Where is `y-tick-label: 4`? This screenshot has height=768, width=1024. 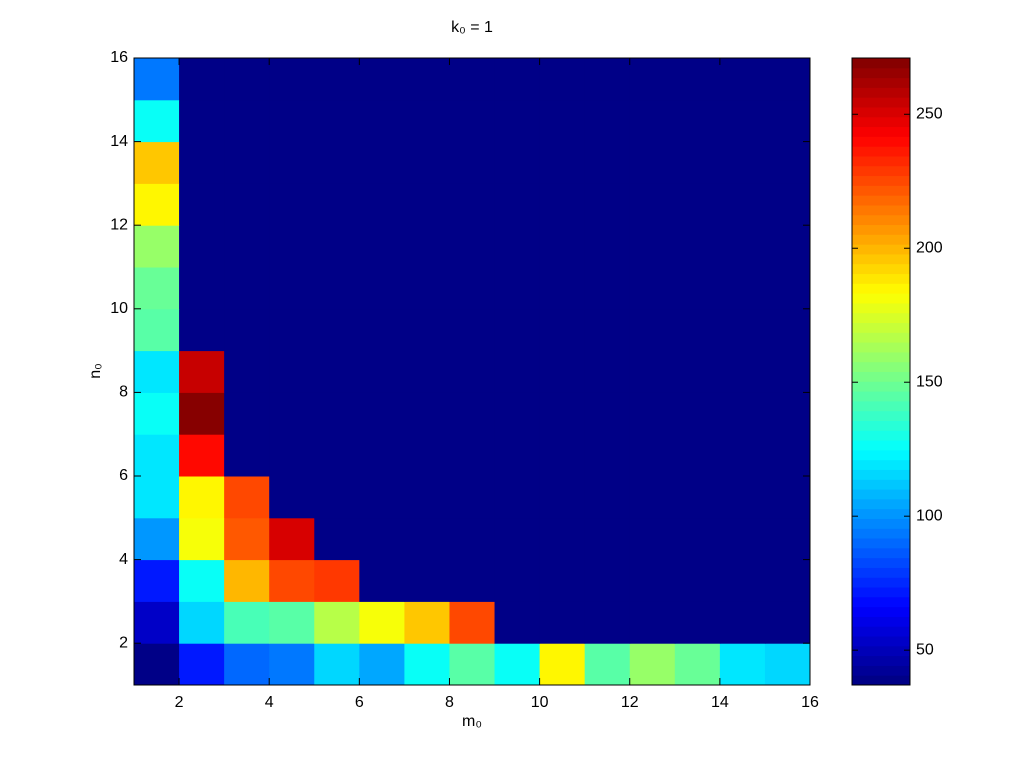 y-tick-label: 4 is located at coordinates (123, 559).